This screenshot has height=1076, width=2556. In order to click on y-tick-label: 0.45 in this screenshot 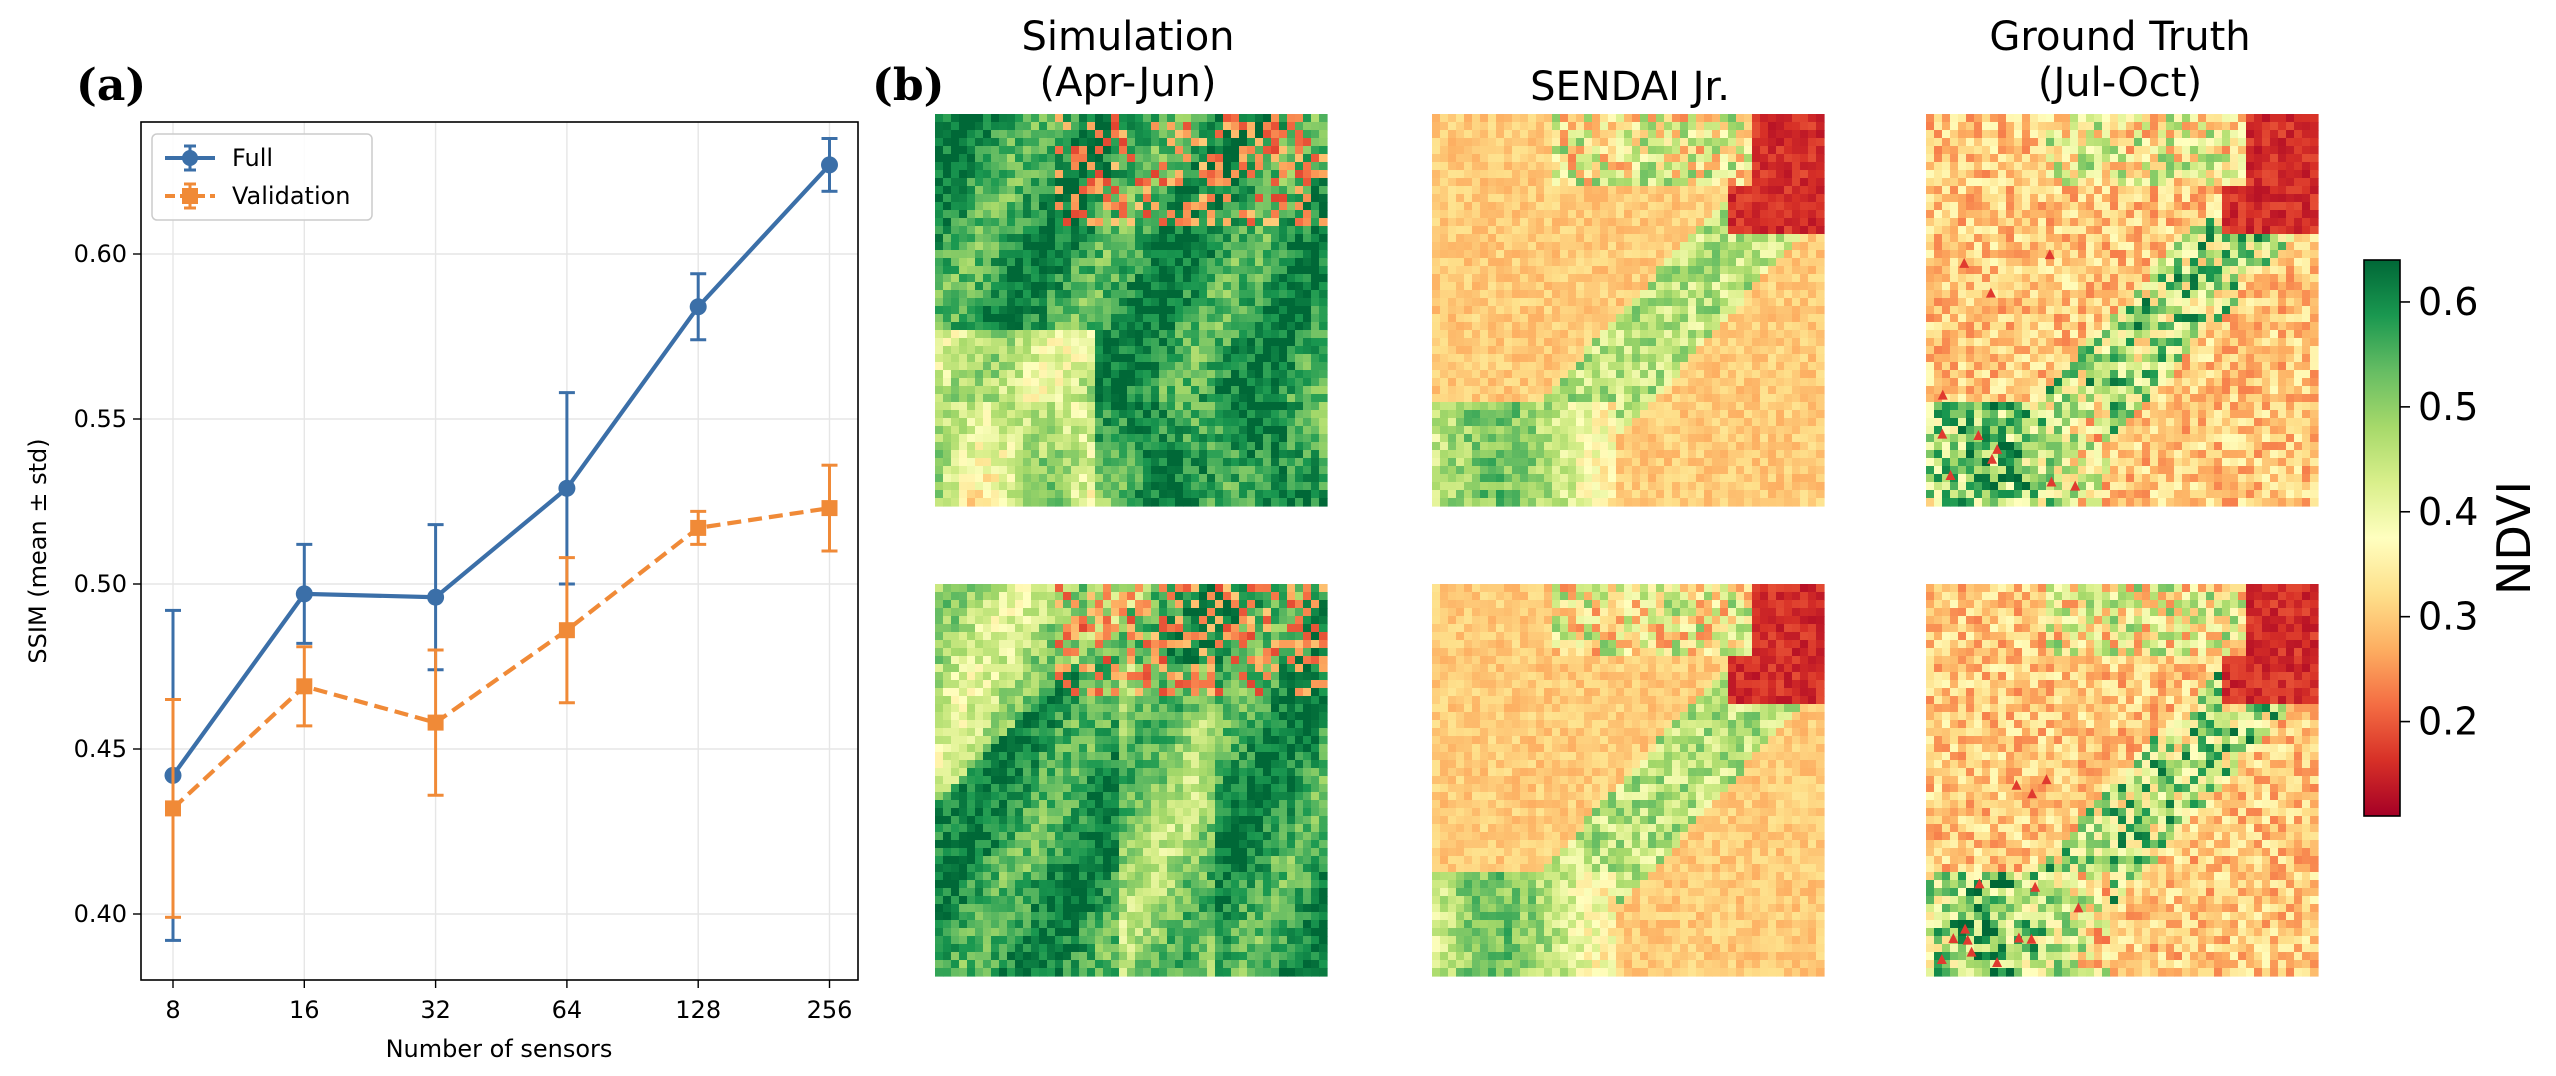, I will do `click(100, 749)`.